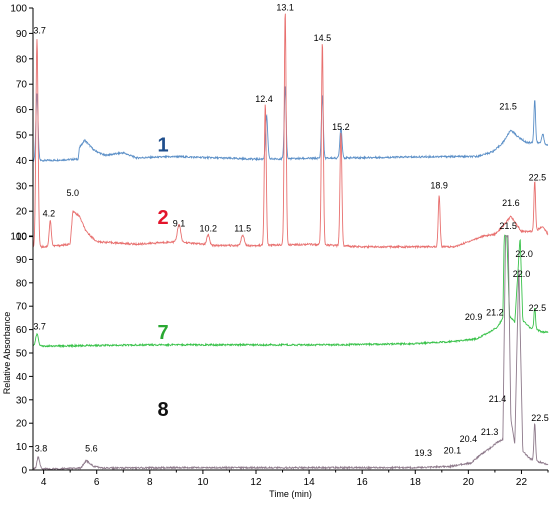 The image size is (550, 509). I want to click on peak-annotation: 5.6, so click(91, 448).